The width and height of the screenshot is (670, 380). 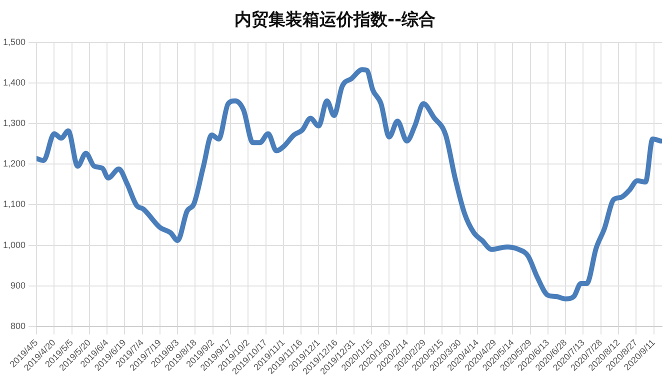 I want to click on y-tick-label: 1,200, so click(x=14, y=163).